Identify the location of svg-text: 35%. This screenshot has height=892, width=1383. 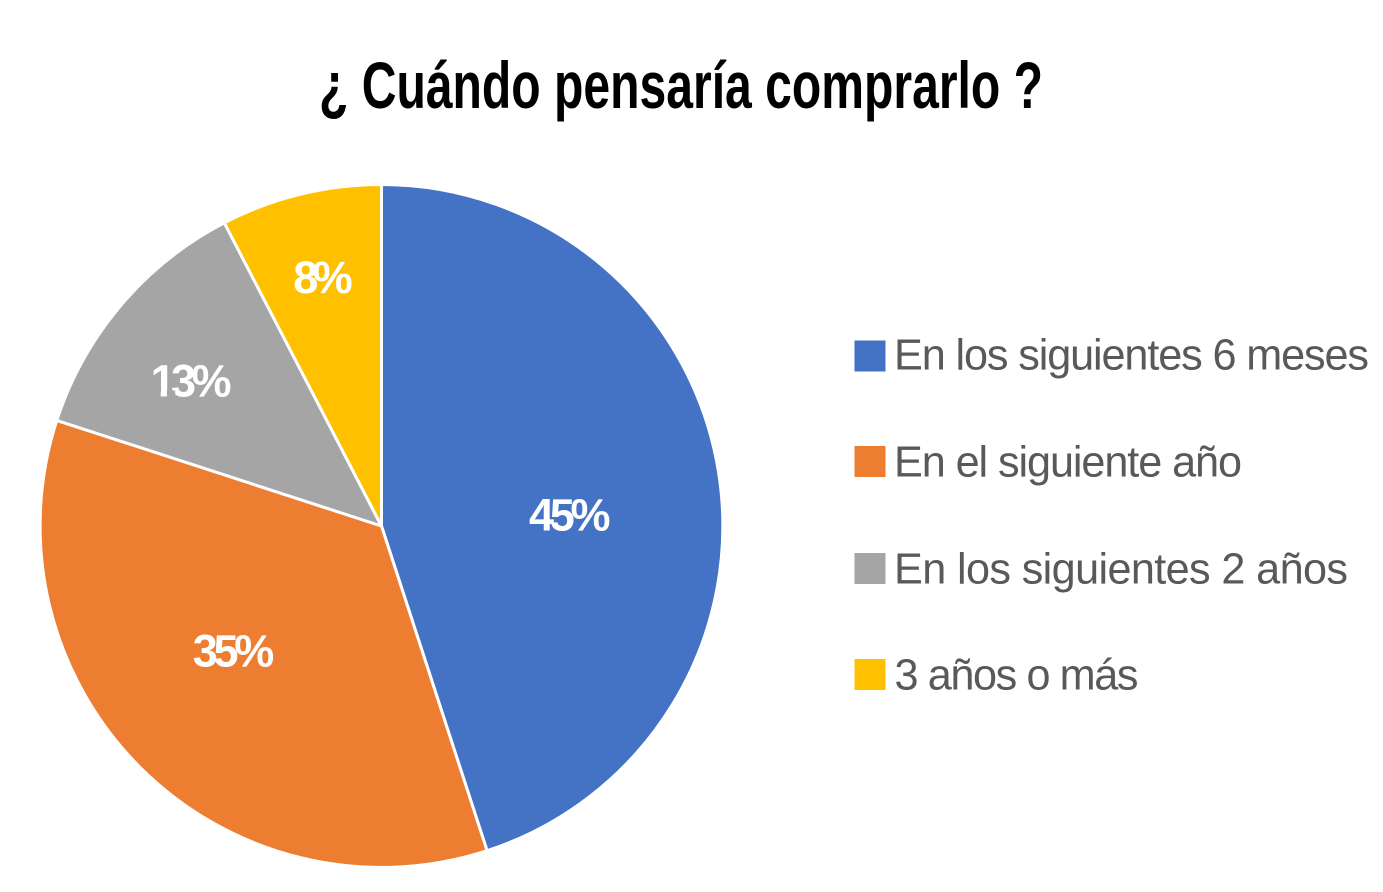
(234, 650).